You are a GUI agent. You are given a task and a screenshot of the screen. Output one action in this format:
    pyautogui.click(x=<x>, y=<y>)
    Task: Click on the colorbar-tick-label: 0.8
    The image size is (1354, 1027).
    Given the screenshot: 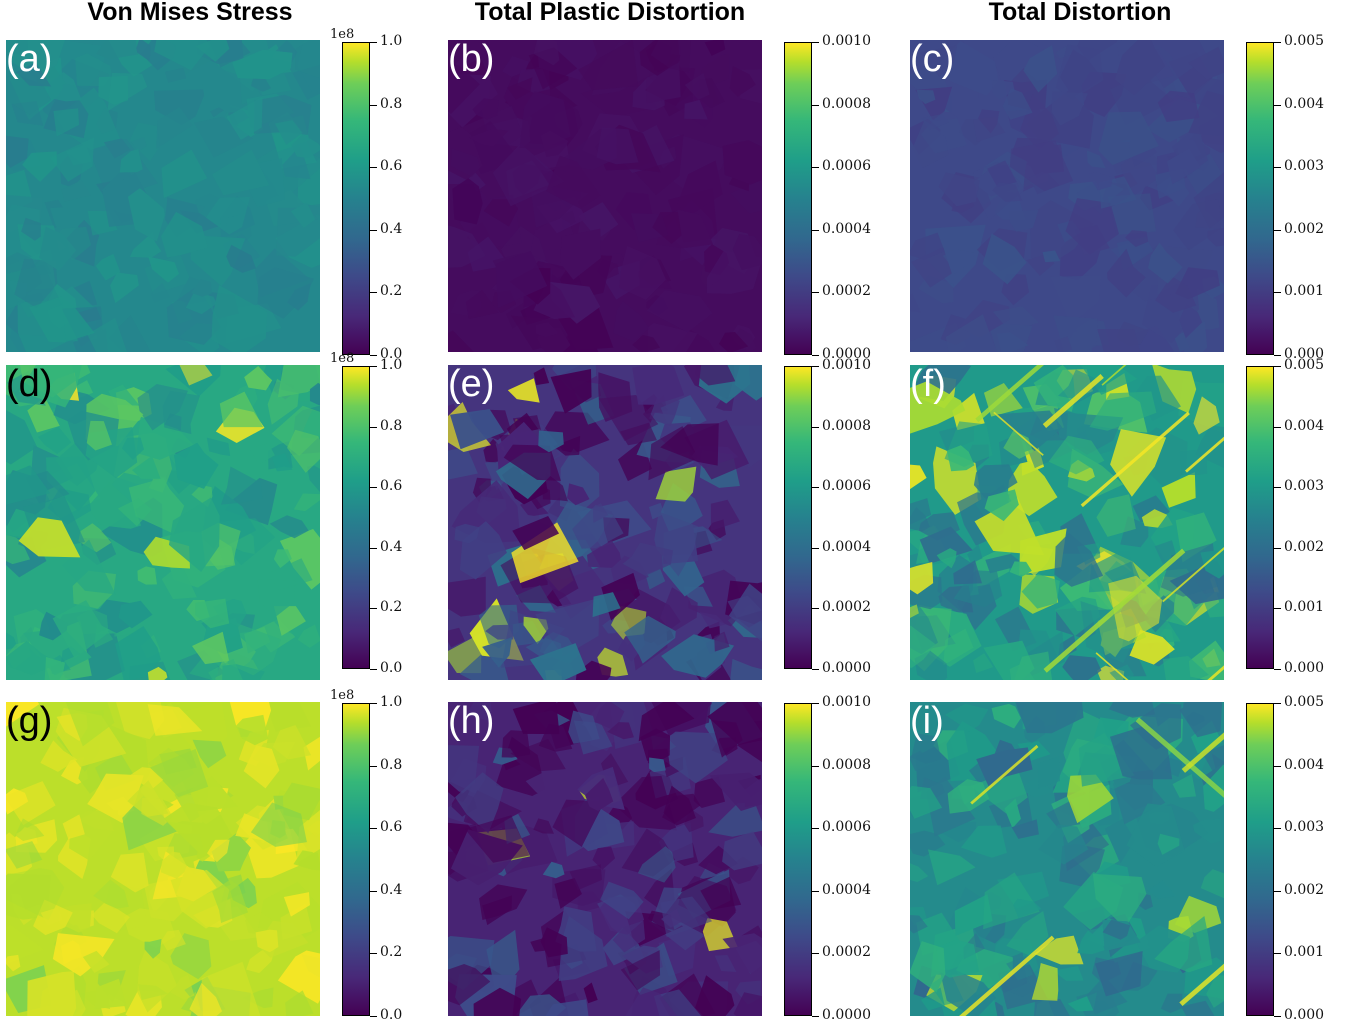 What is the action you would take?
    pyautogui.click(x=391, y=425)
    